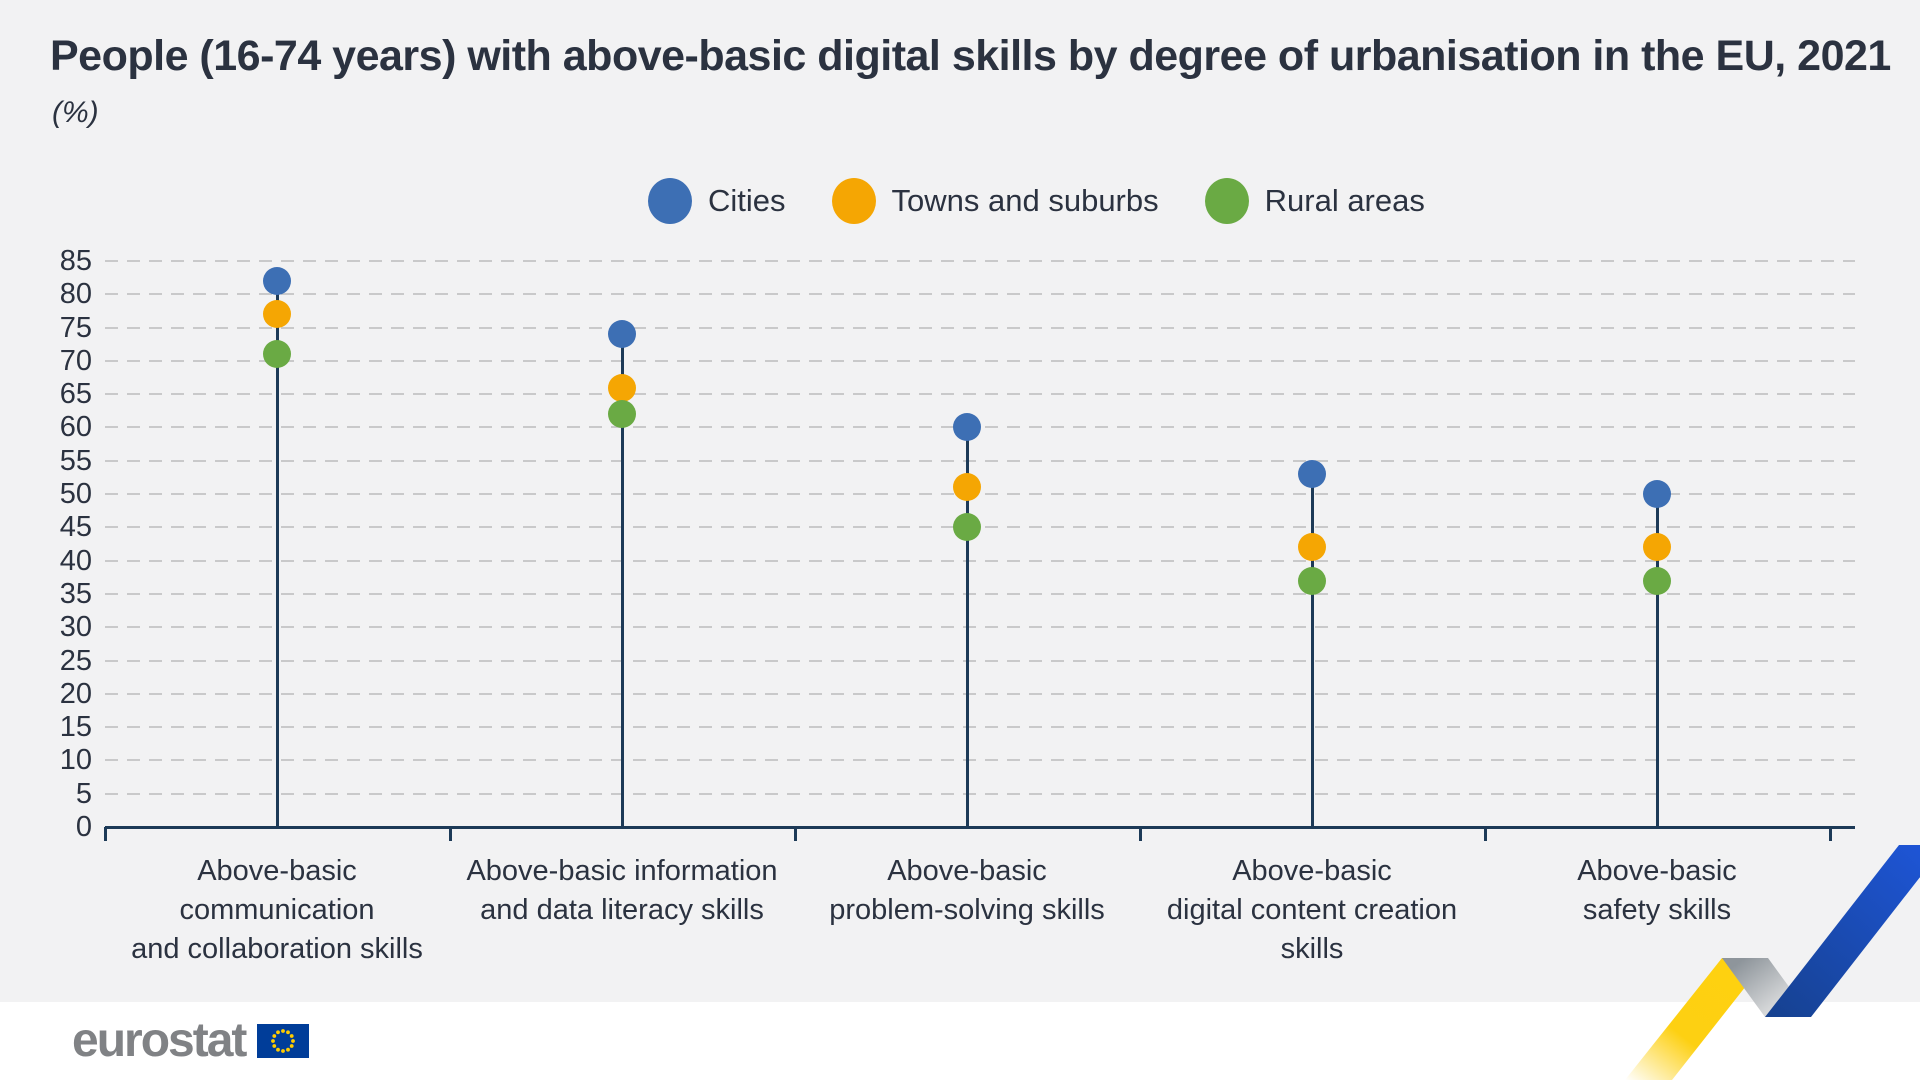 The height and width of the screenshot is (1080, 1920). What do you see at coordinates (1657, 547) in the screenshot?
I see `dot-towns-and-suburbs-above-basic-safety-skills` at bounding box center [1657, 547].